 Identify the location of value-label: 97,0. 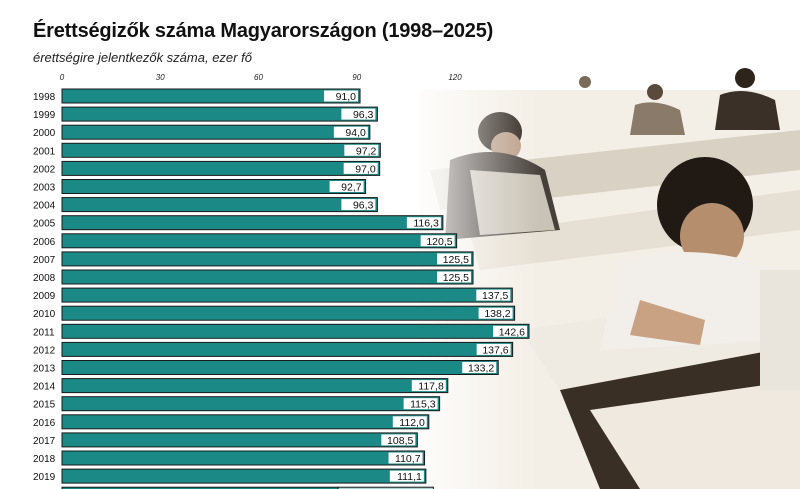
(365, 169).